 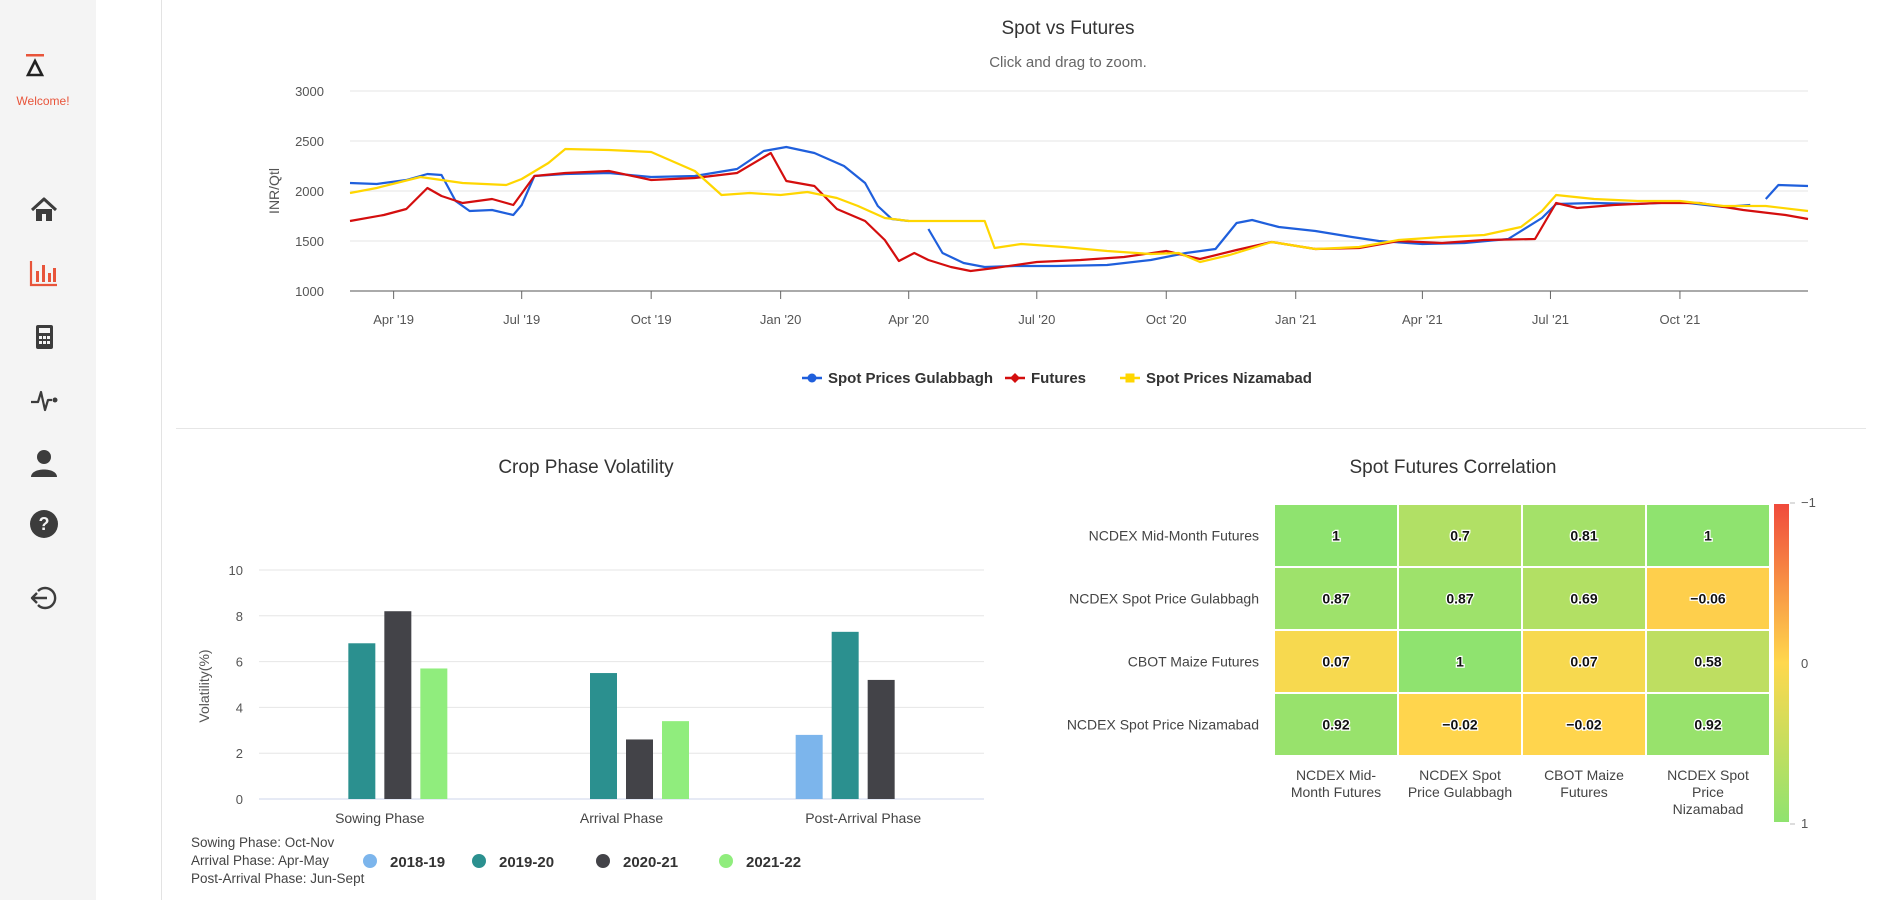 I want to click on home-icon, so click(x=44, y=210).